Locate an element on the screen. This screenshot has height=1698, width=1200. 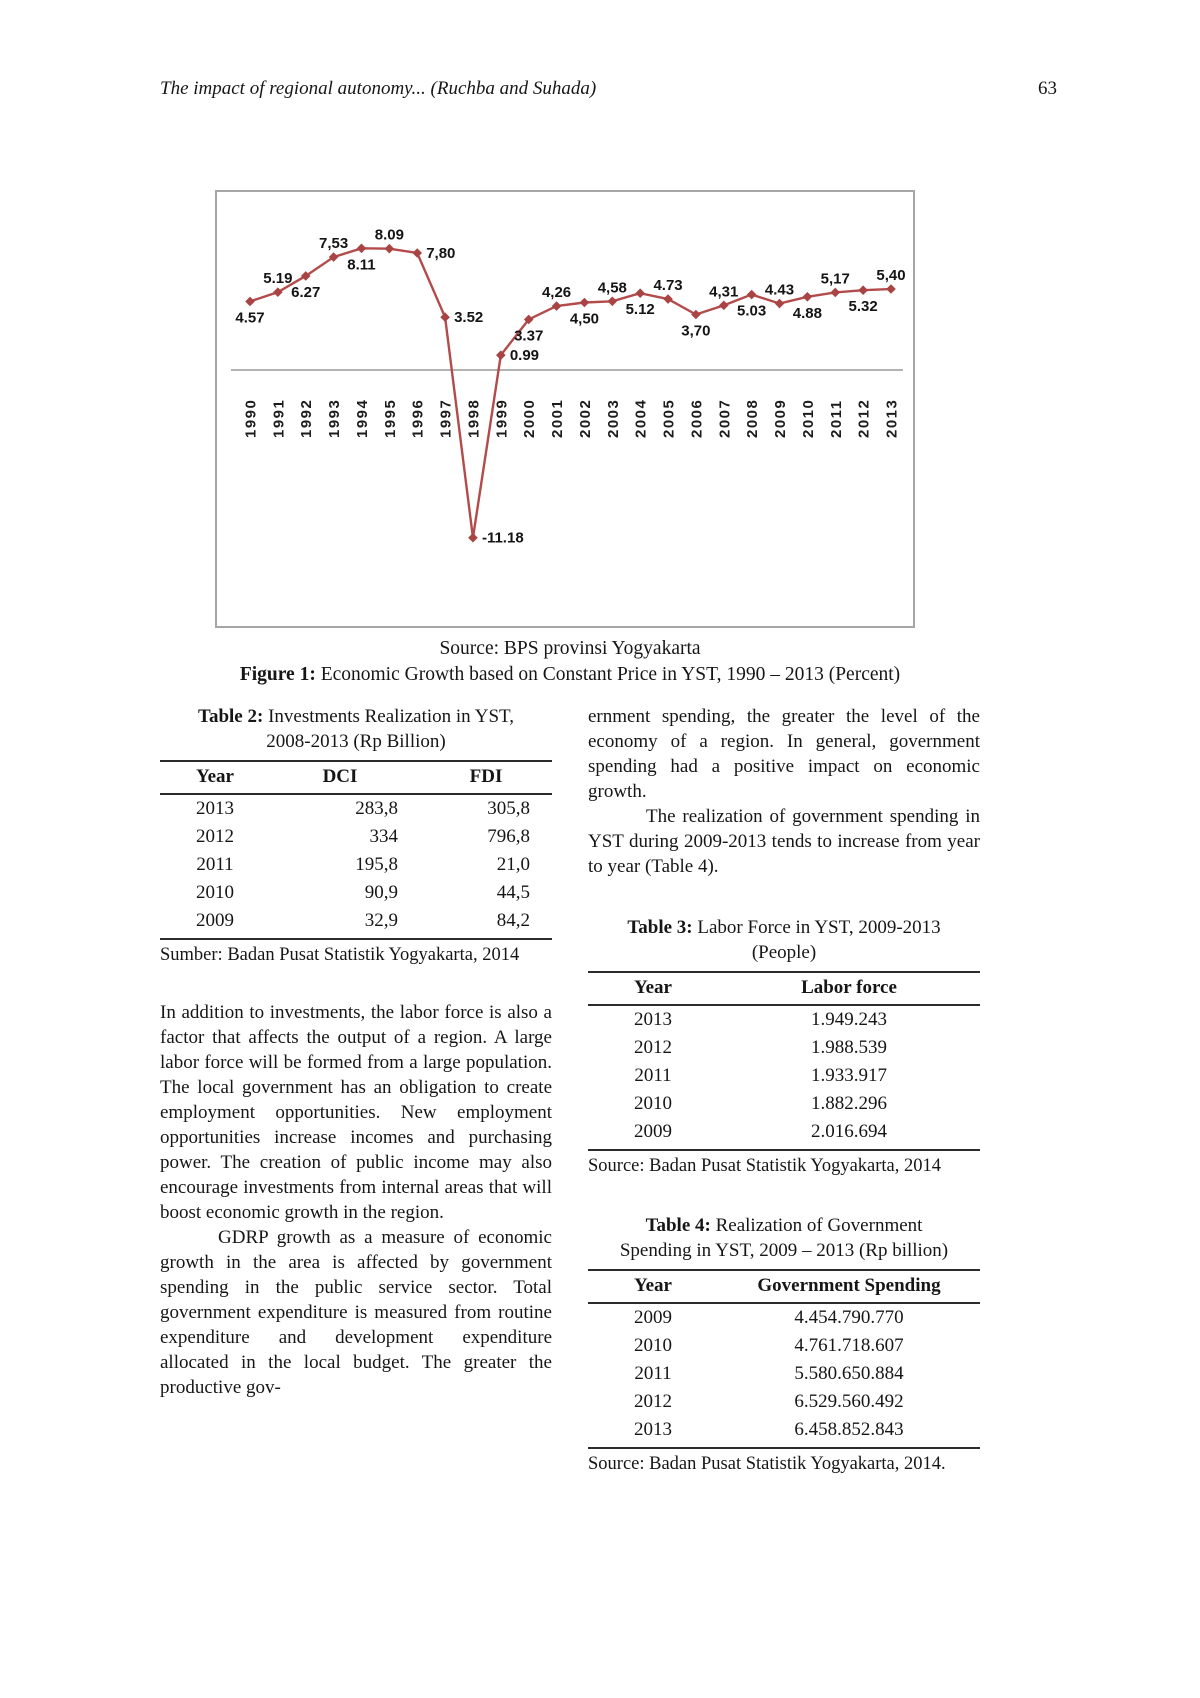
data-point-label: -11.18 is located at coordinates (503, 538).